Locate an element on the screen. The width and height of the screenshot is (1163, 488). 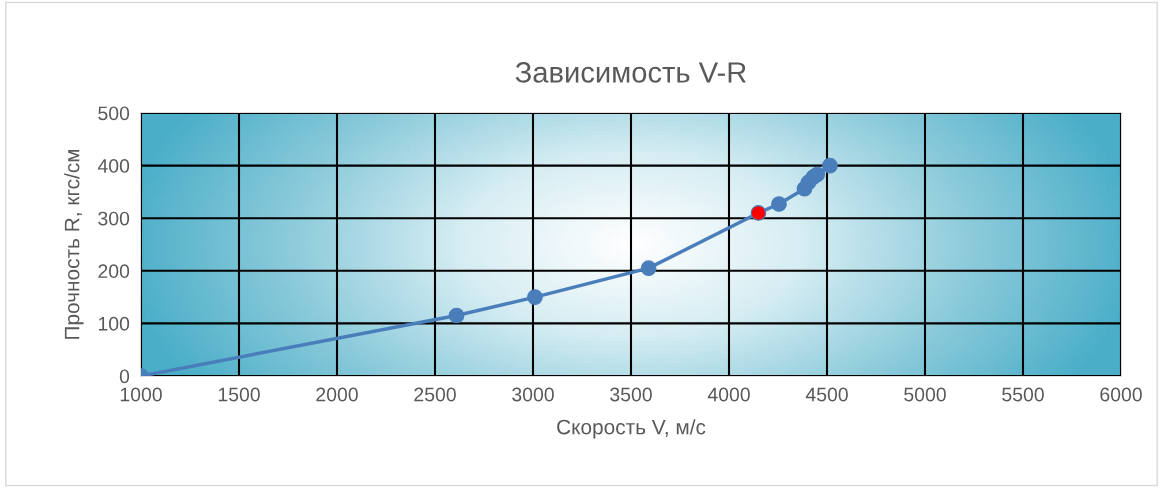
y-tick-label: 0 is located at coordinates (124, 376).